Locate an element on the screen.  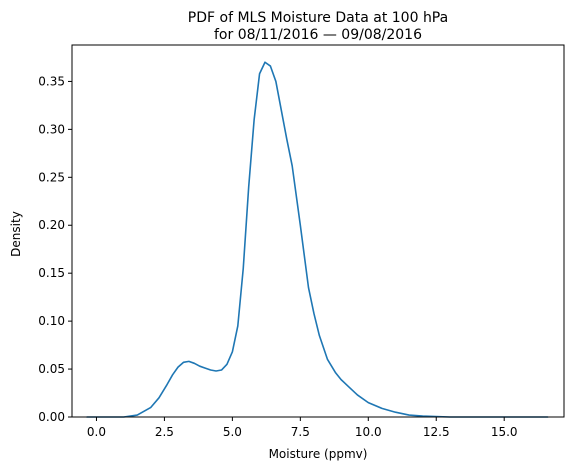
y-tick-label: 0.10 is located at coordinates (51, 321).